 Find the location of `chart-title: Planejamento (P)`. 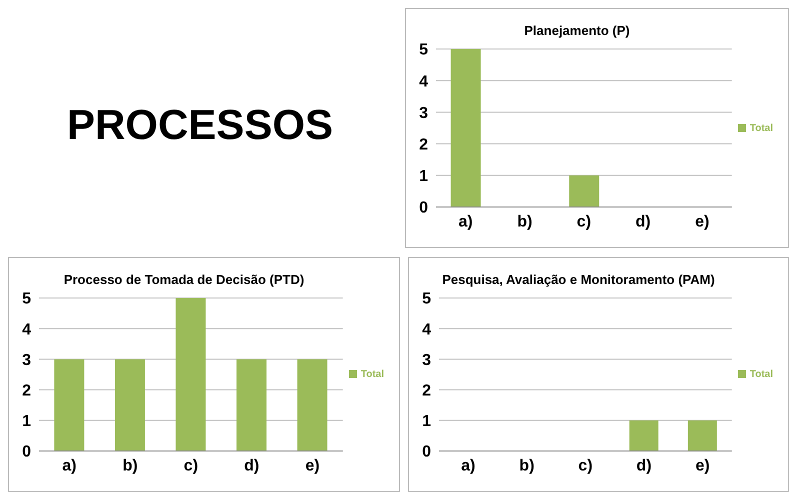

chart-title: Planejamento (P) is located at coordinates (577, 30).